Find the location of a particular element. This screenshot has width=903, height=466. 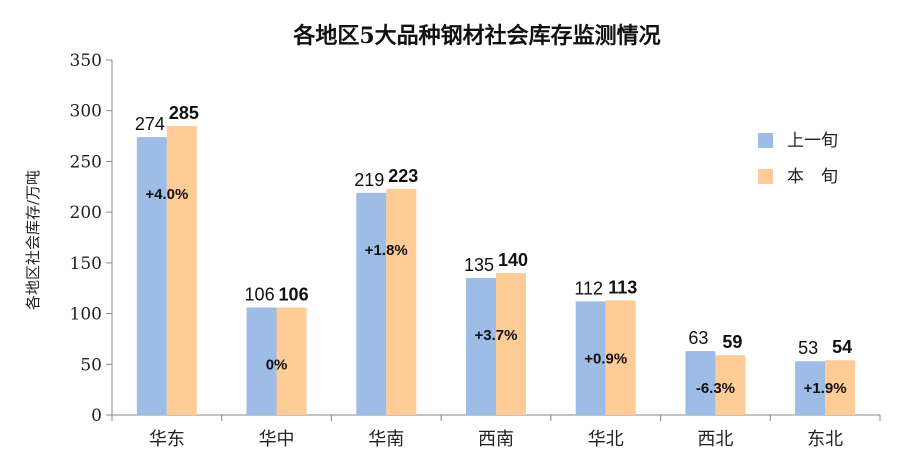

y-tick-label: 250 is located at coordinates (86, 162).